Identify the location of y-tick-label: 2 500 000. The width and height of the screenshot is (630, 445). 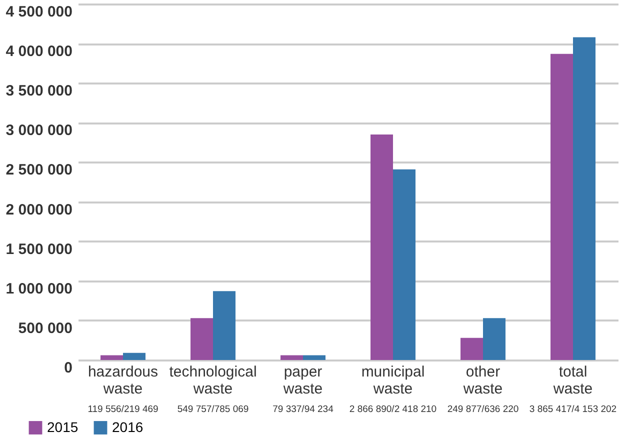
(39, 170).